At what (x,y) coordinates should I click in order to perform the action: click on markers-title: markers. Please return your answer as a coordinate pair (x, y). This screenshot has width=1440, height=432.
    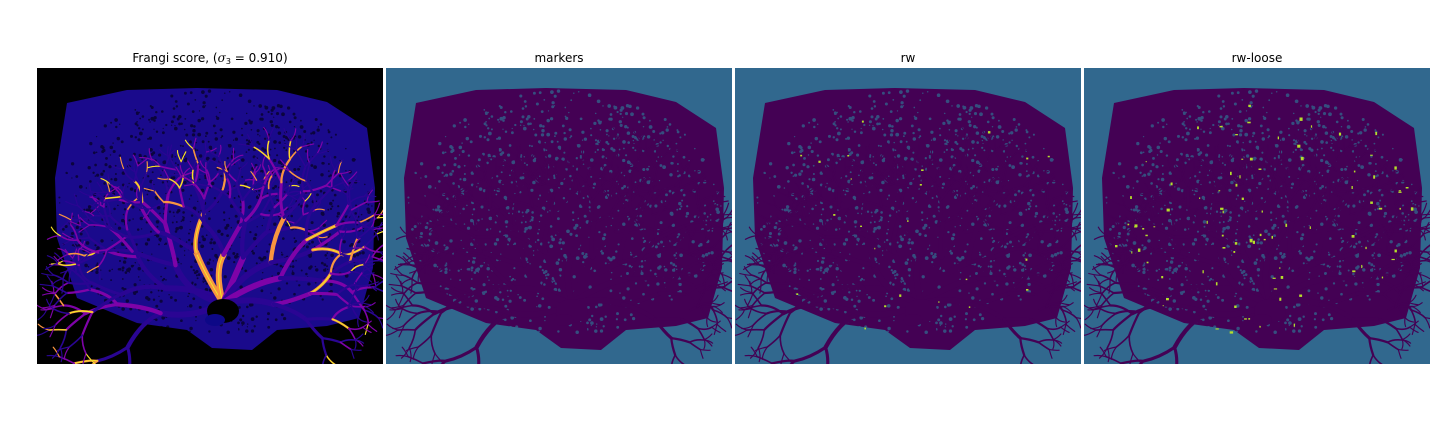
    Looking at the image, I should click on (559, 58).